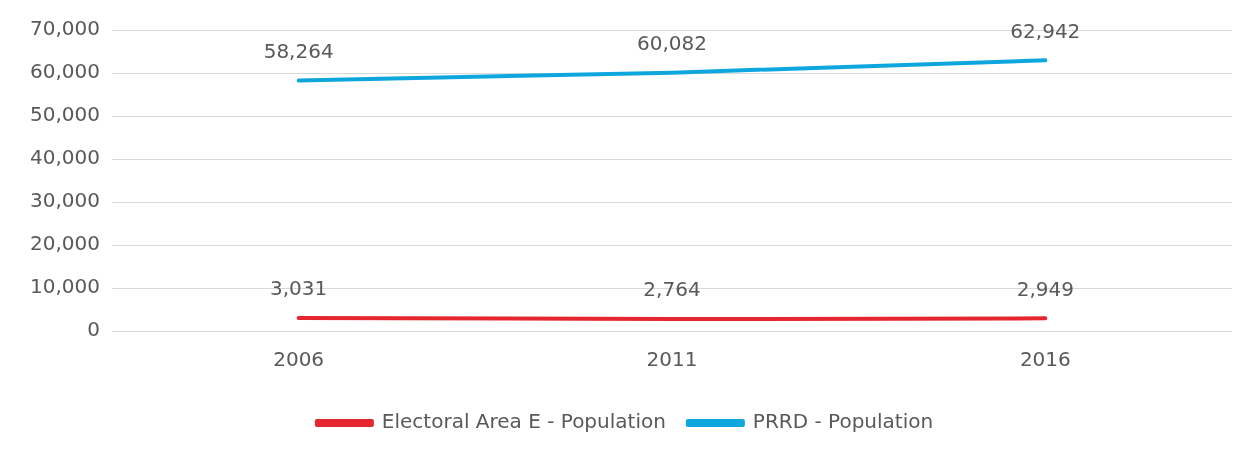  I want to click on legend-label: Electoral Area E - Population, so click(523, 421).